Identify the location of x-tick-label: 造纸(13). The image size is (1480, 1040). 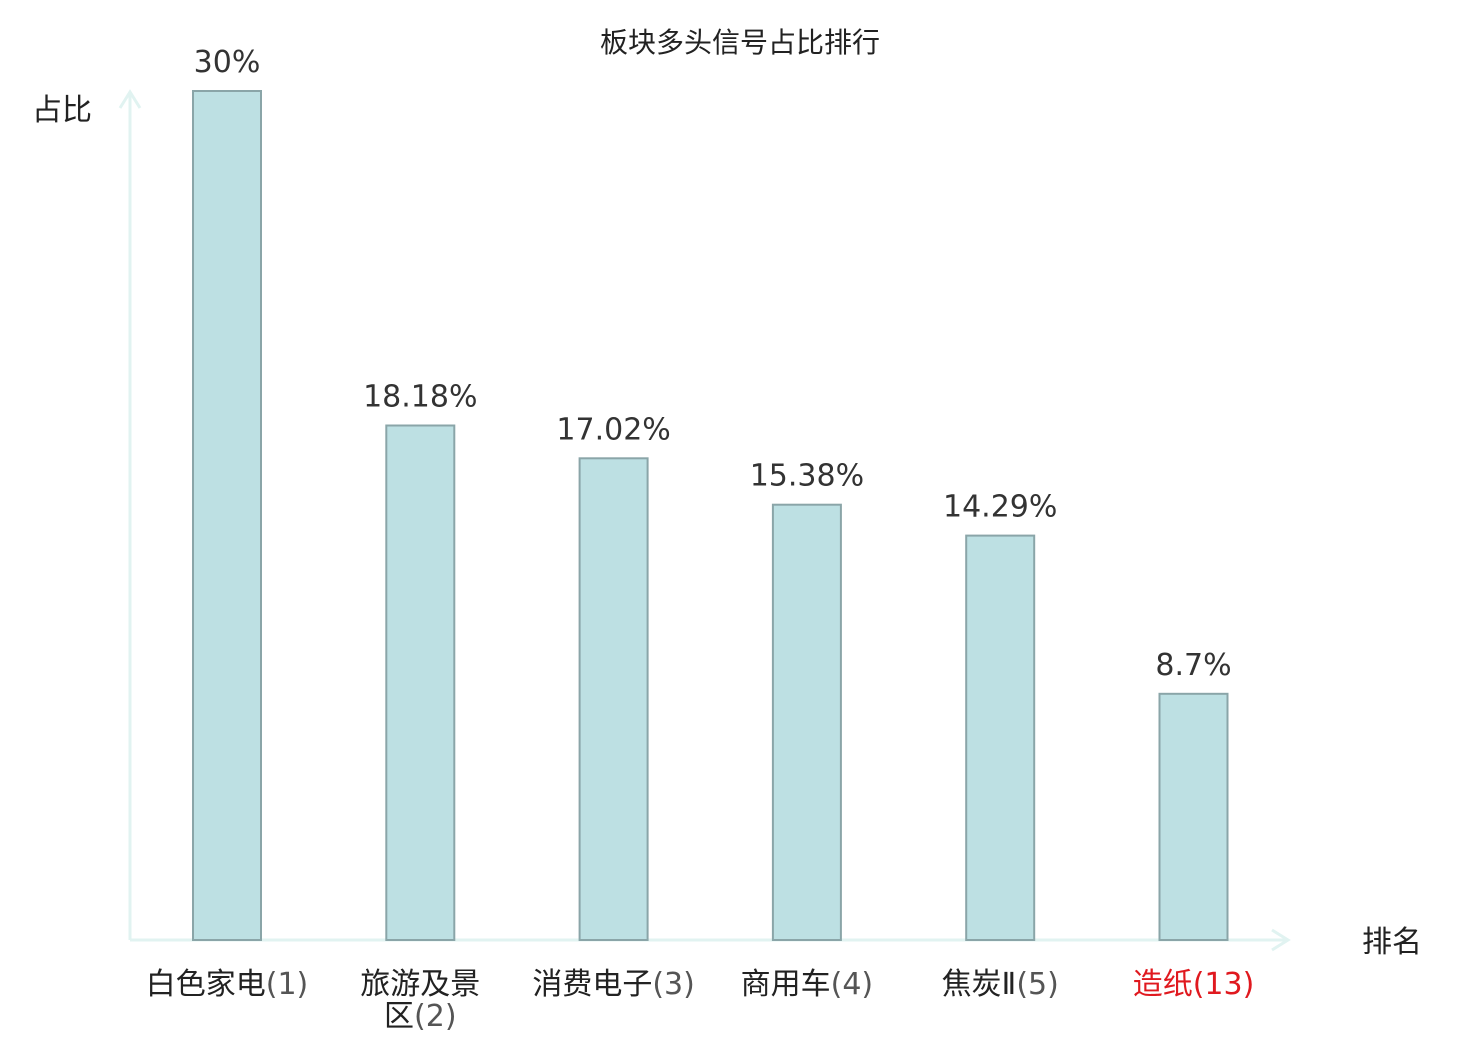
(1194, 984).